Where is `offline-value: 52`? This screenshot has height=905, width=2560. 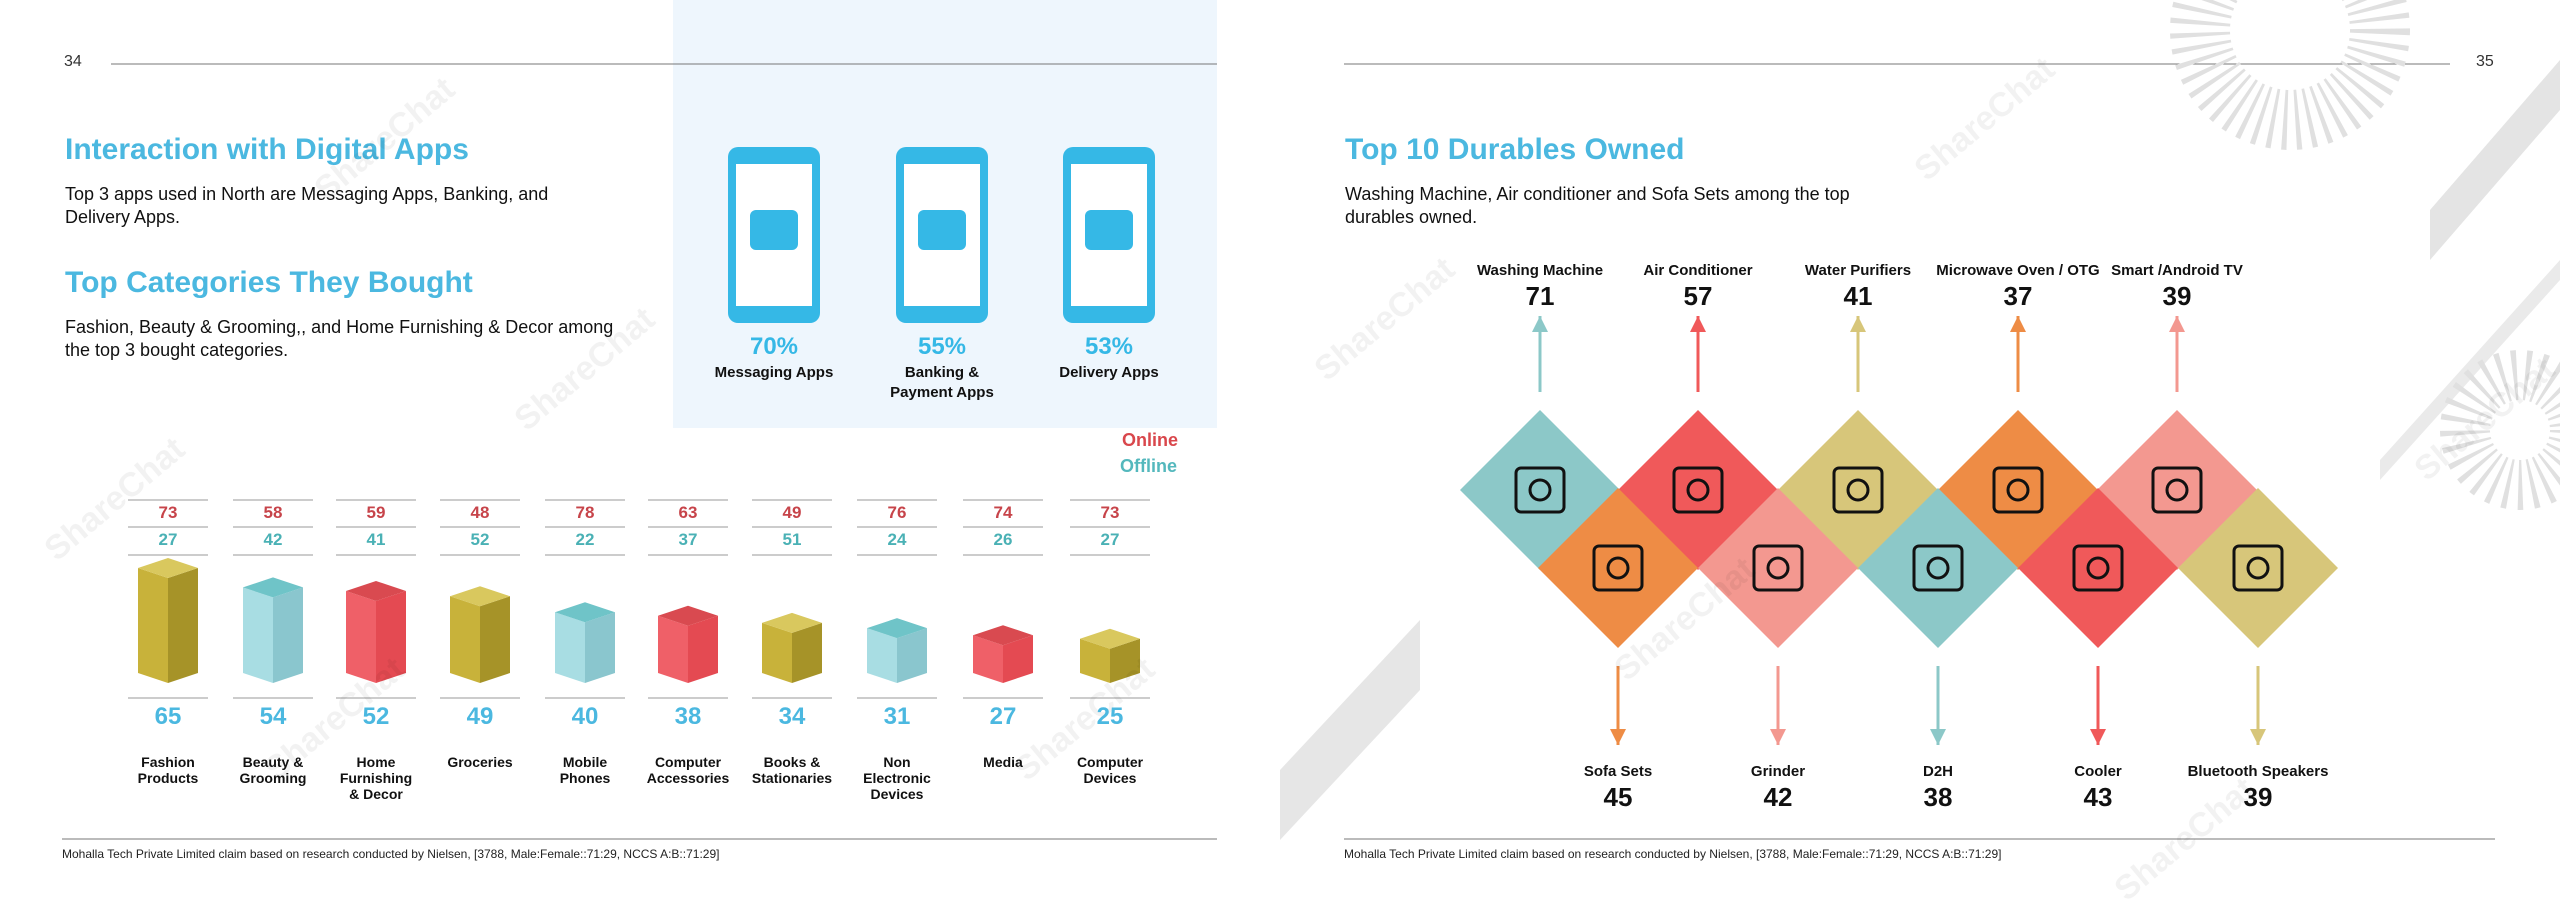
offline-value: 52 is located at coordinates (480, 539).